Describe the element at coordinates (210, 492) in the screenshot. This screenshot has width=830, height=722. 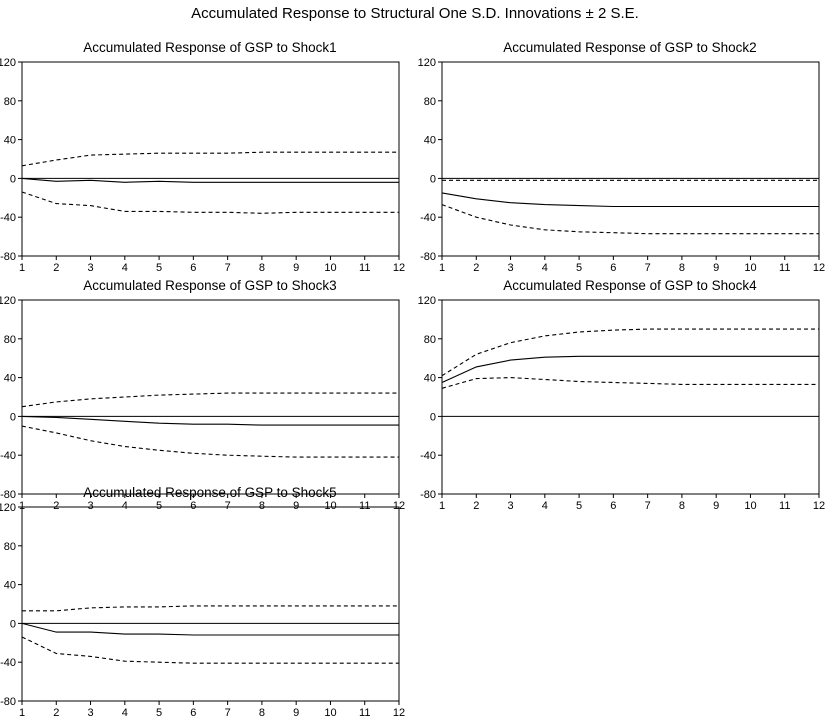
I see `panel-title: Accumulated Response of GSP to Shock5` at that location.